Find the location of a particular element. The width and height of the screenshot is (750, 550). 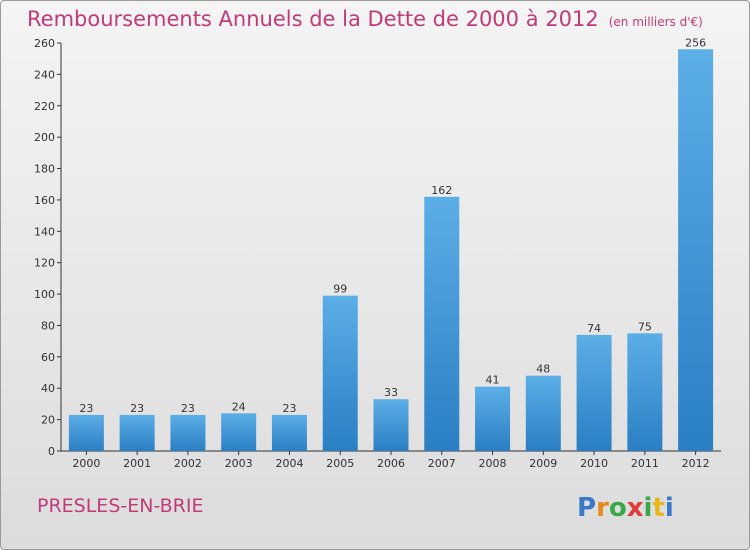

x-tick-label: 2004 is located at coordinates (289, 463).